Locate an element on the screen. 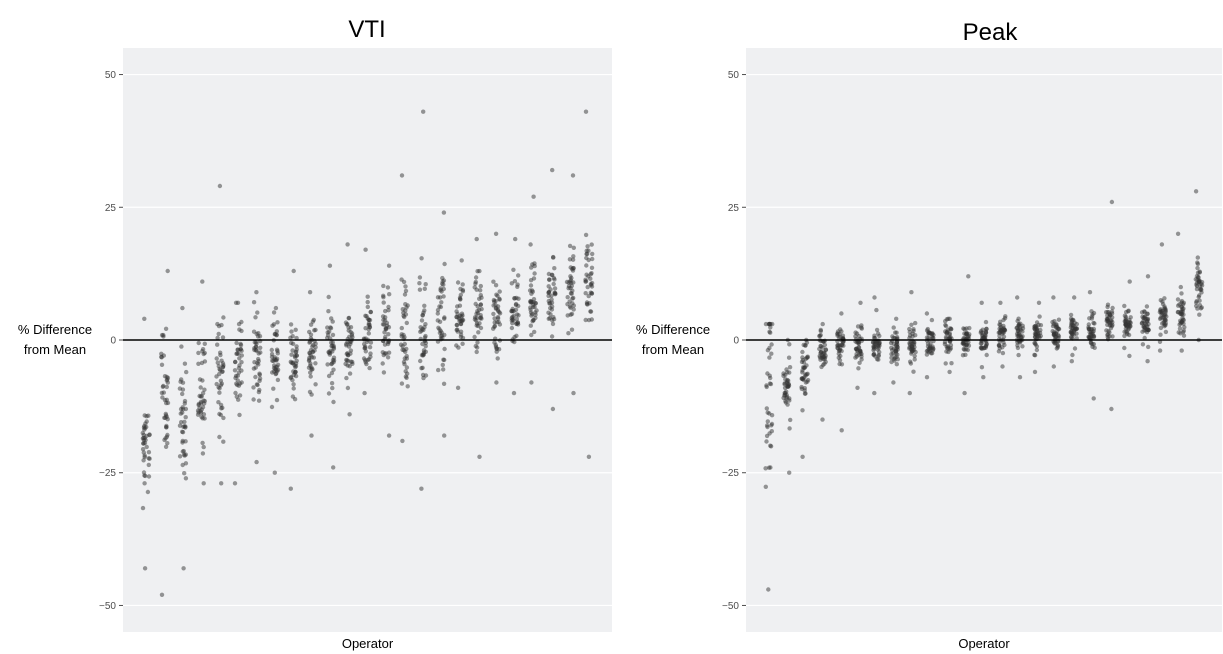 Image resolution: width=1223 pixels, height=654 pixels. y-axis-label-line: % Difference is located at coordinates (55, 329).